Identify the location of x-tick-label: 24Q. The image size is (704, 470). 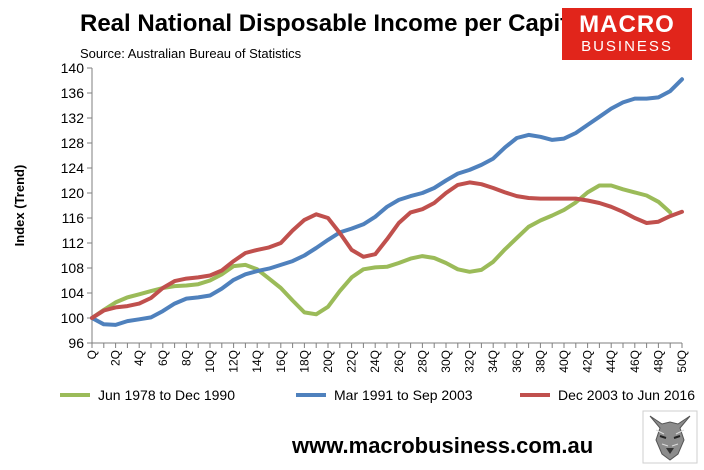
(375, 361).